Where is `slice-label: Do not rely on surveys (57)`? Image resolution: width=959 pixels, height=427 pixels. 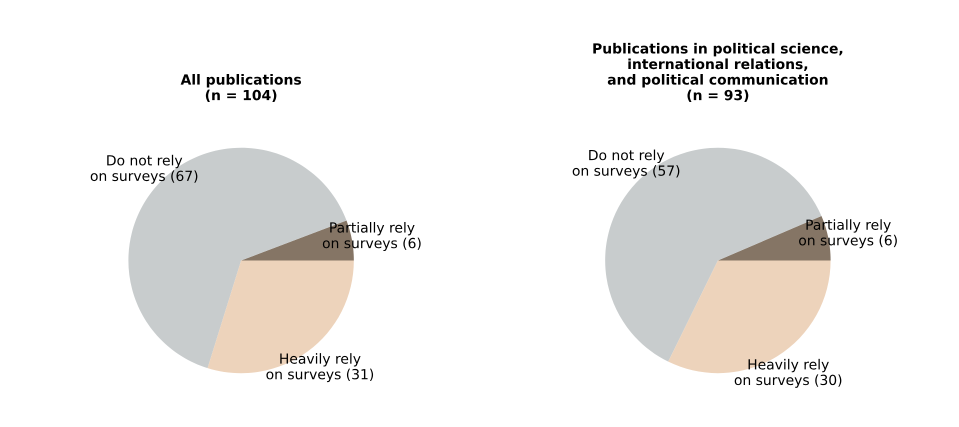 slice-label: Do not rely on surveys (57) is located at coordinates (626, 164).